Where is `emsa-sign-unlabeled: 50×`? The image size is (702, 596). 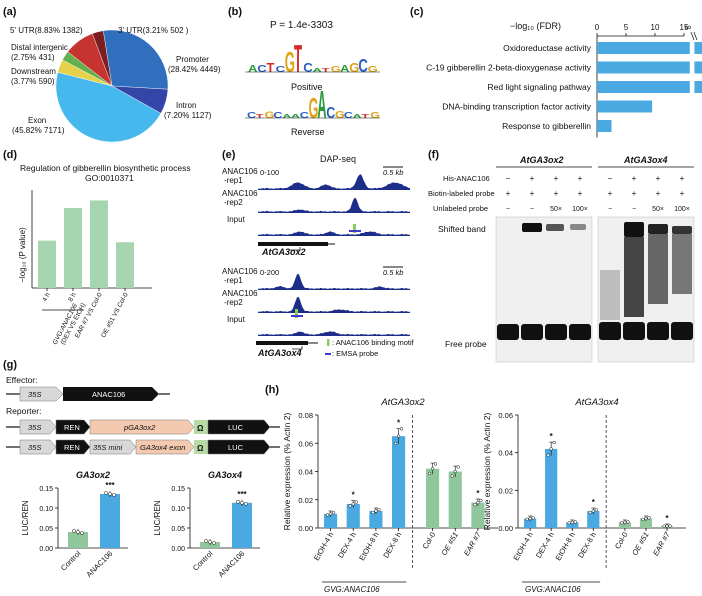
emsa-sign-unlabeled: 50× is located at coordinates (556, 209).